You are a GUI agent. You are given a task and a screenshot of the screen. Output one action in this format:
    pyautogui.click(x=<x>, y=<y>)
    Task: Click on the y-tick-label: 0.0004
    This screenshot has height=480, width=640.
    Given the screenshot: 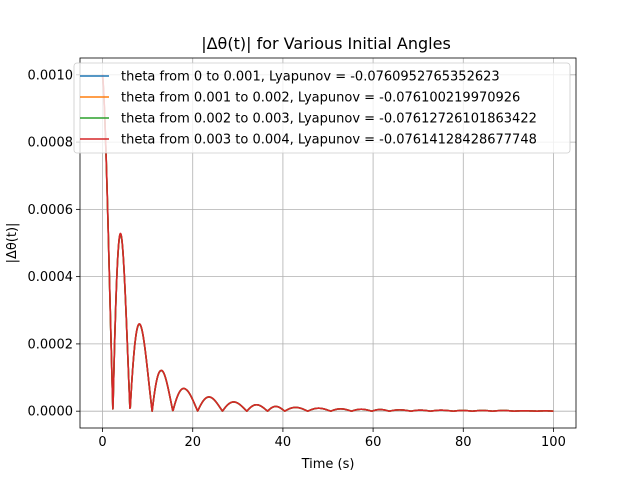 What is the action you would take?
    pyautogui.click(x=51, y=277)
    